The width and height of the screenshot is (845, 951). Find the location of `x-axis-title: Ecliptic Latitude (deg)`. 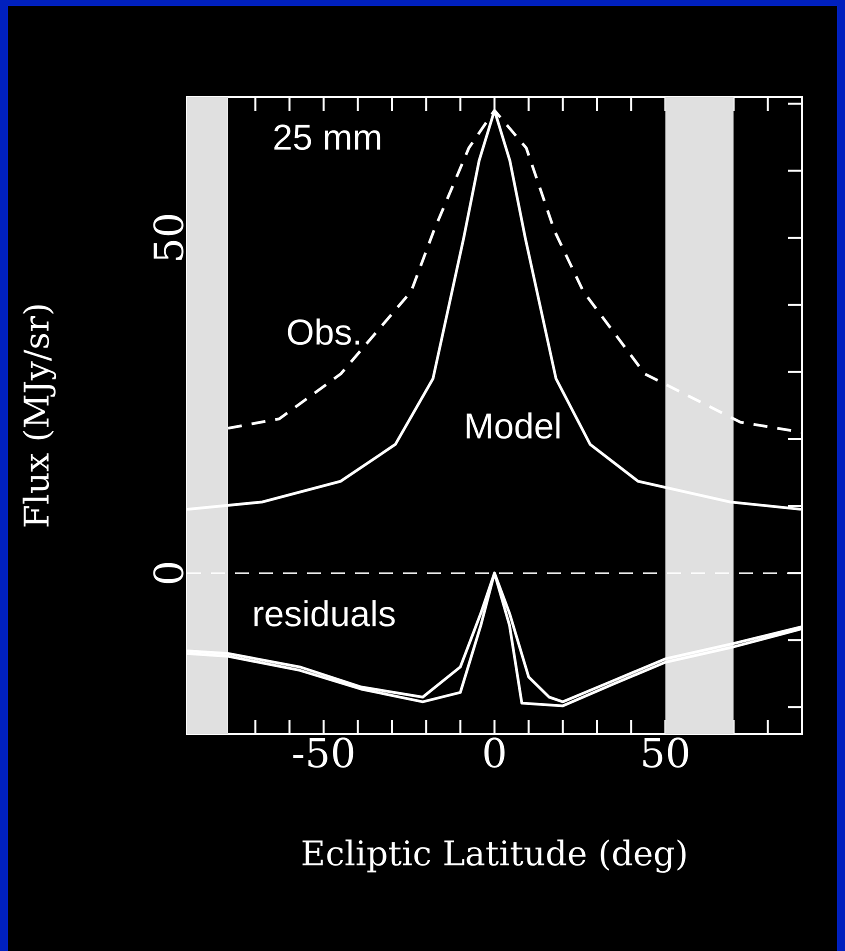

x-axis-title: Ecliptic Latitude (deg) is located at coordinates (494, 856).